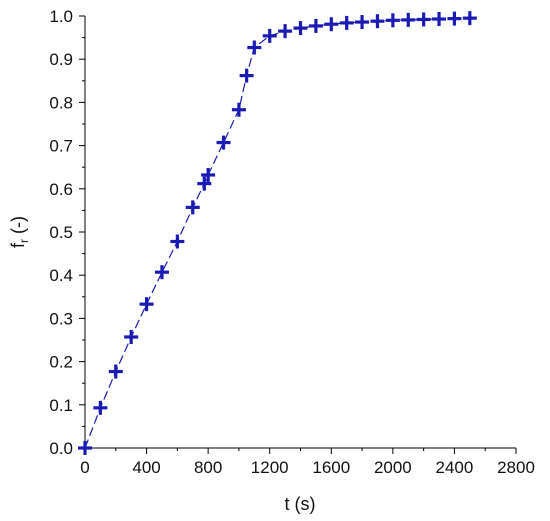  Describe the element at coordinates (61, 448) in the screenshot. I see `y-tick-label: 0.0` at that location.